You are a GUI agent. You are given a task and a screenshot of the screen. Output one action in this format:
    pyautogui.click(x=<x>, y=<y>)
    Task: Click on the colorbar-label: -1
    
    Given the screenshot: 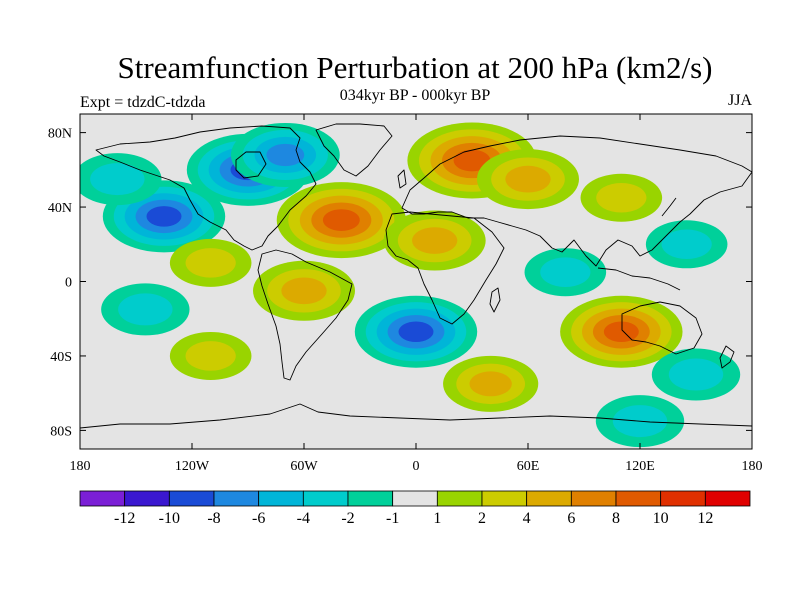 What is the action you would take?
    pyautogui.click(x=392, y=518)
    